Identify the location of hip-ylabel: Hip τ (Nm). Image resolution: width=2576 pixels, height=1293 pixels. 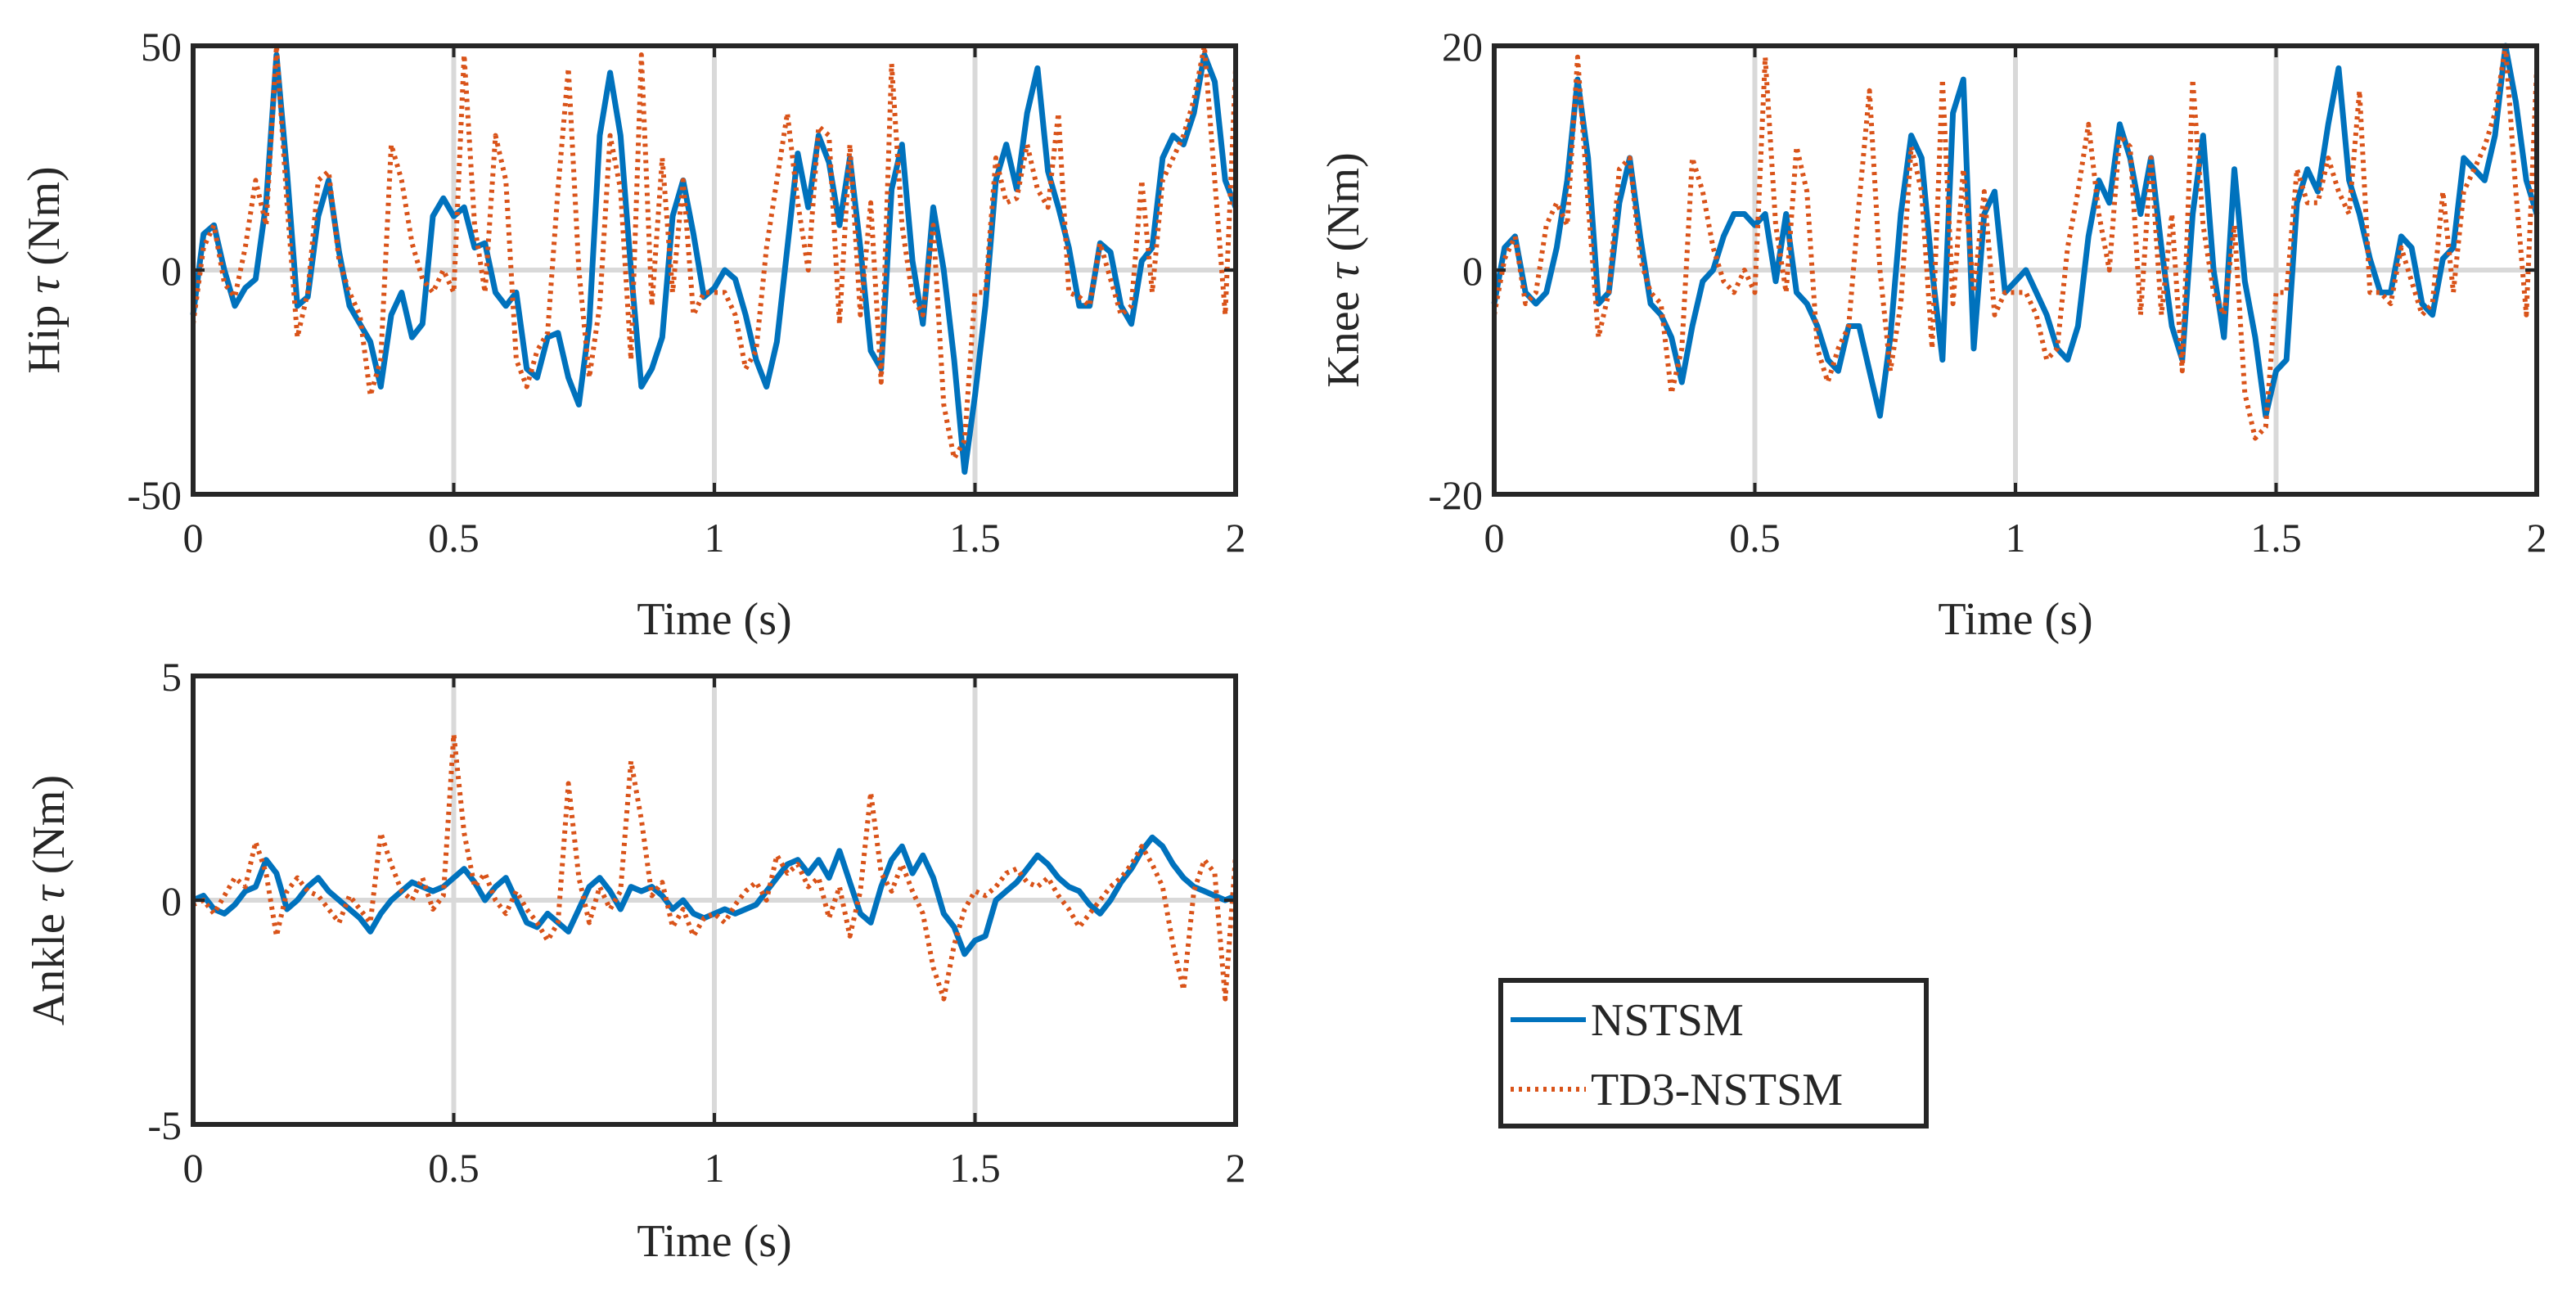
(44, 269).